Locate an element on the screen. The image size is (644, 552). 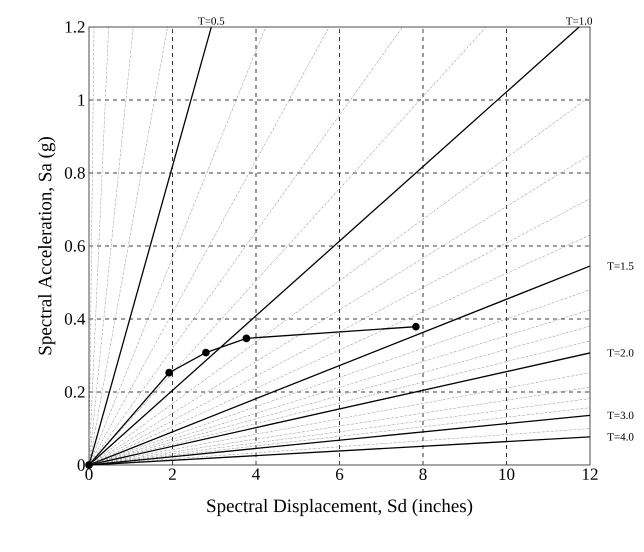
annotation: T=3.0 is located at coordinates (620, 416).